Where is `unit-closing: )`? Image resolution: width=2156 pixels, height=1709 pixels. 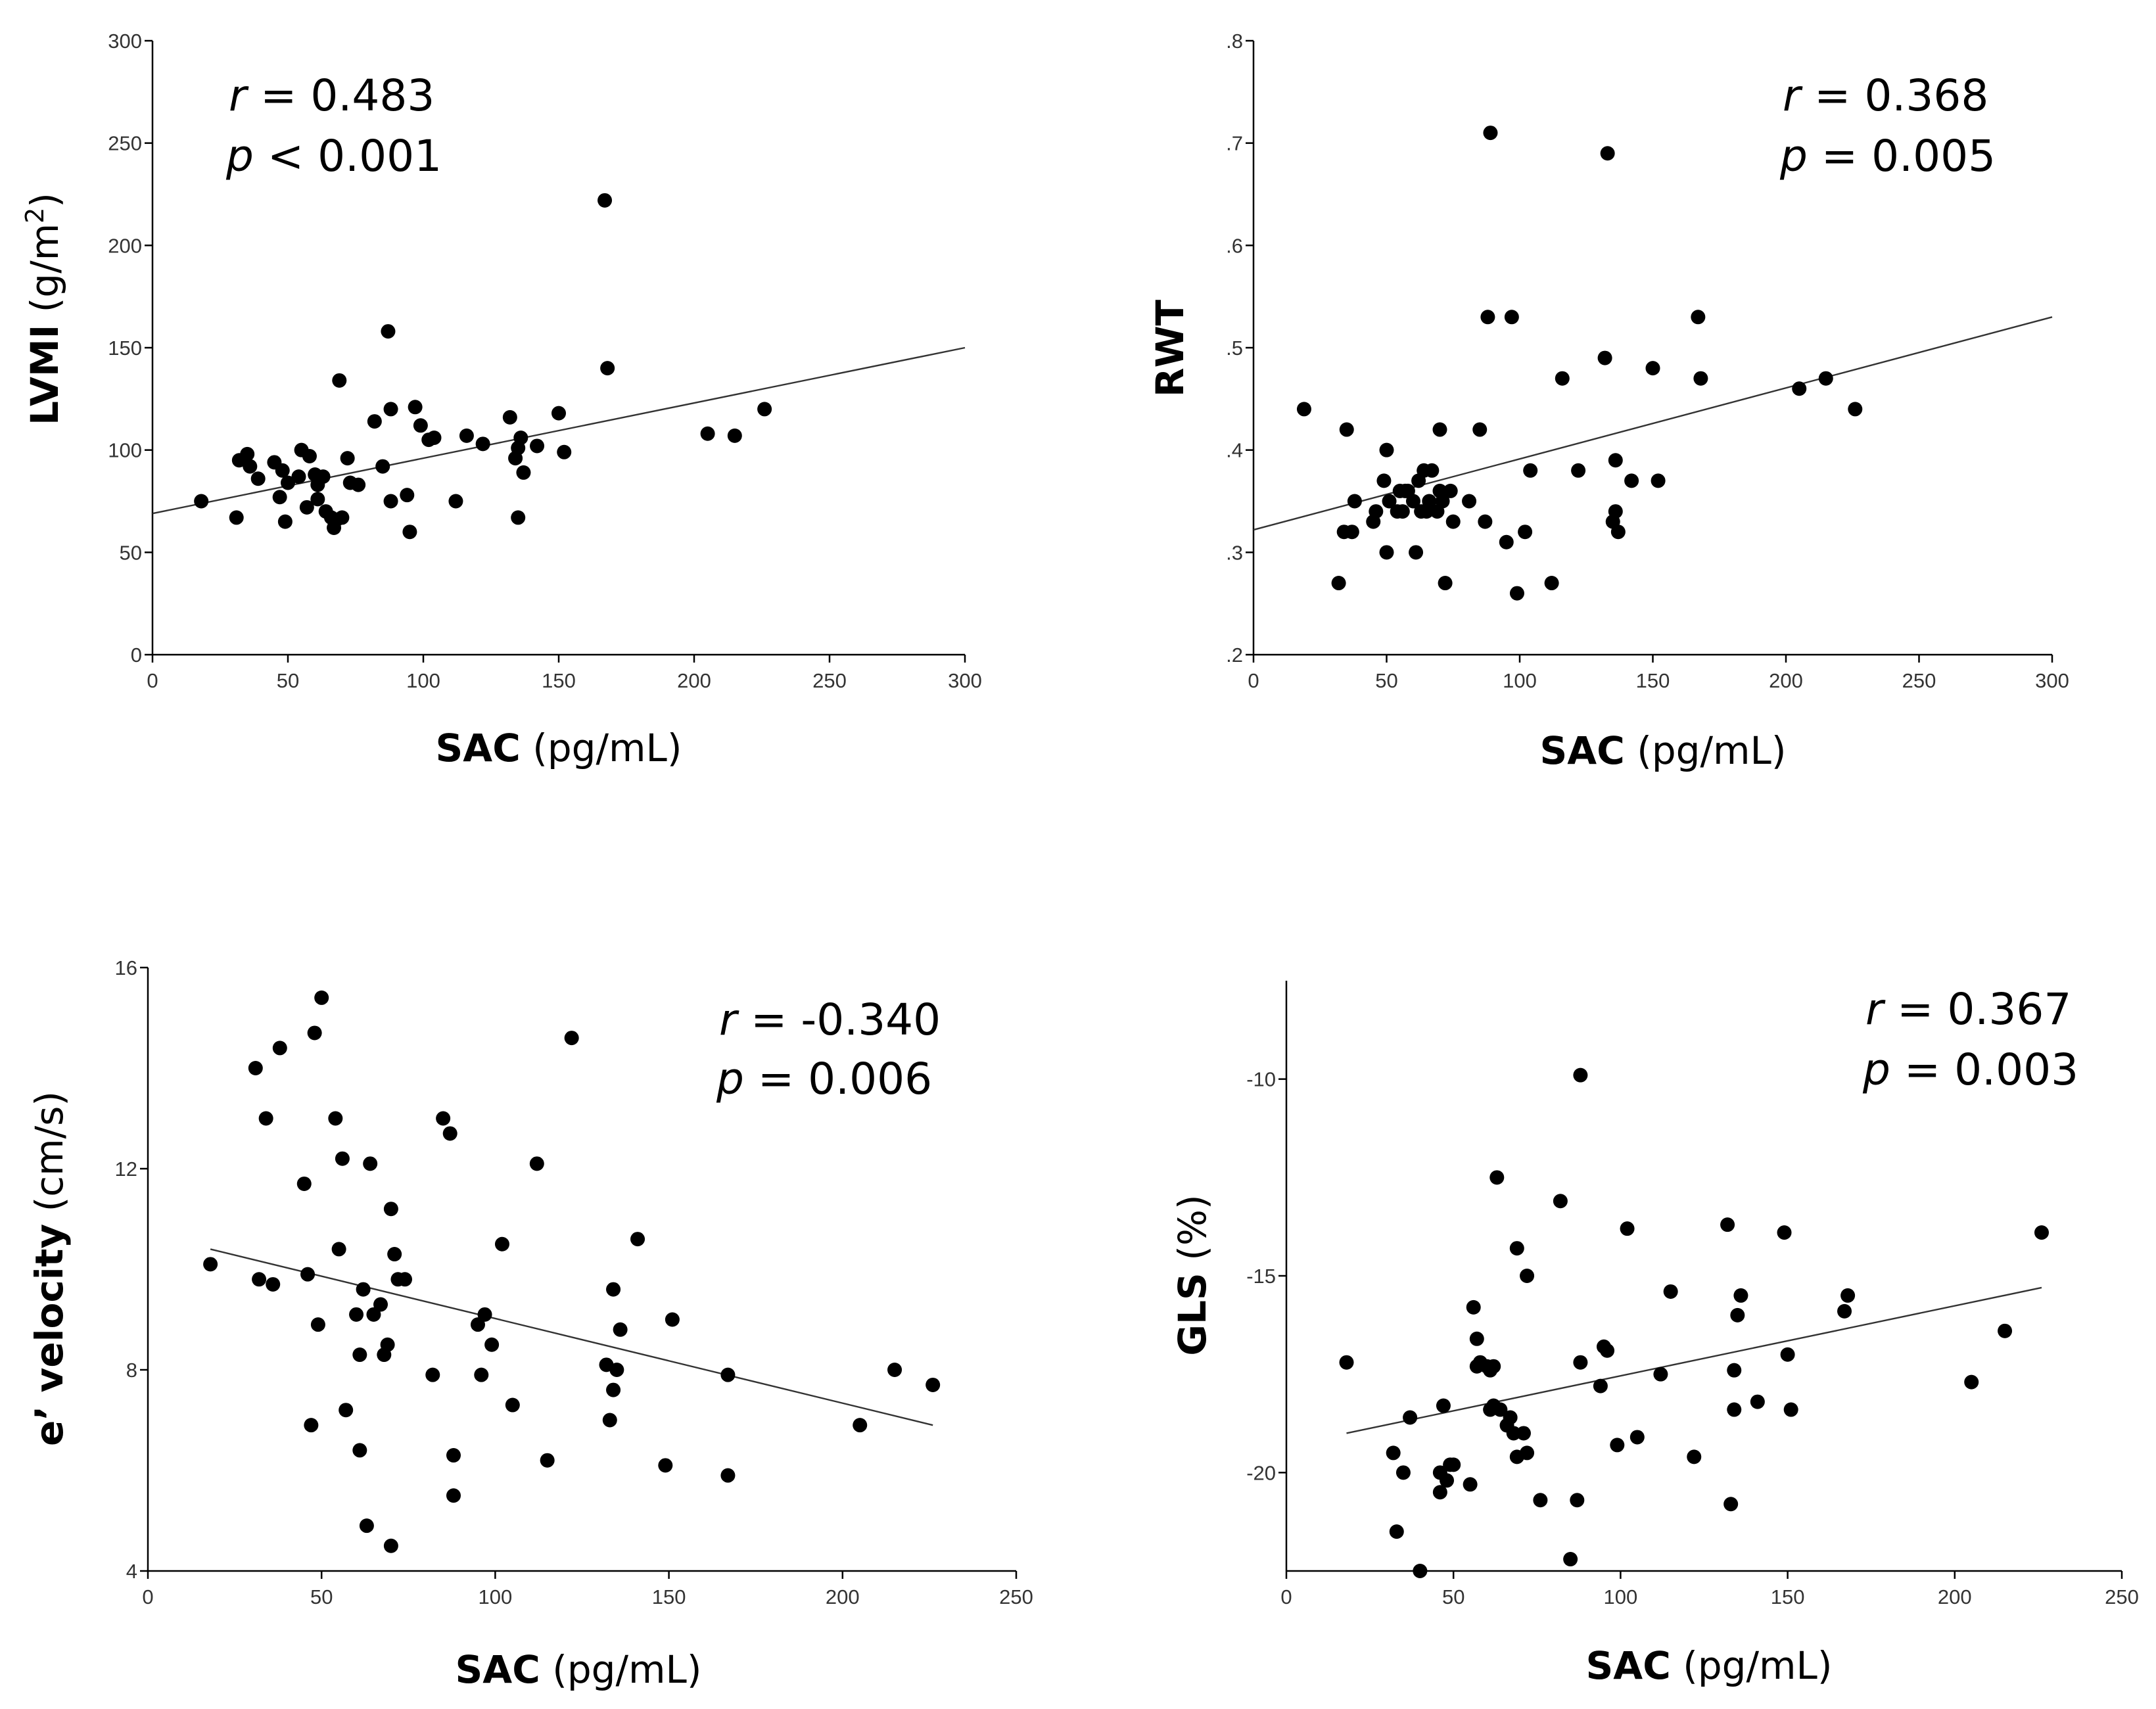
unit-closing: ) is located at coordinates (44, 200).